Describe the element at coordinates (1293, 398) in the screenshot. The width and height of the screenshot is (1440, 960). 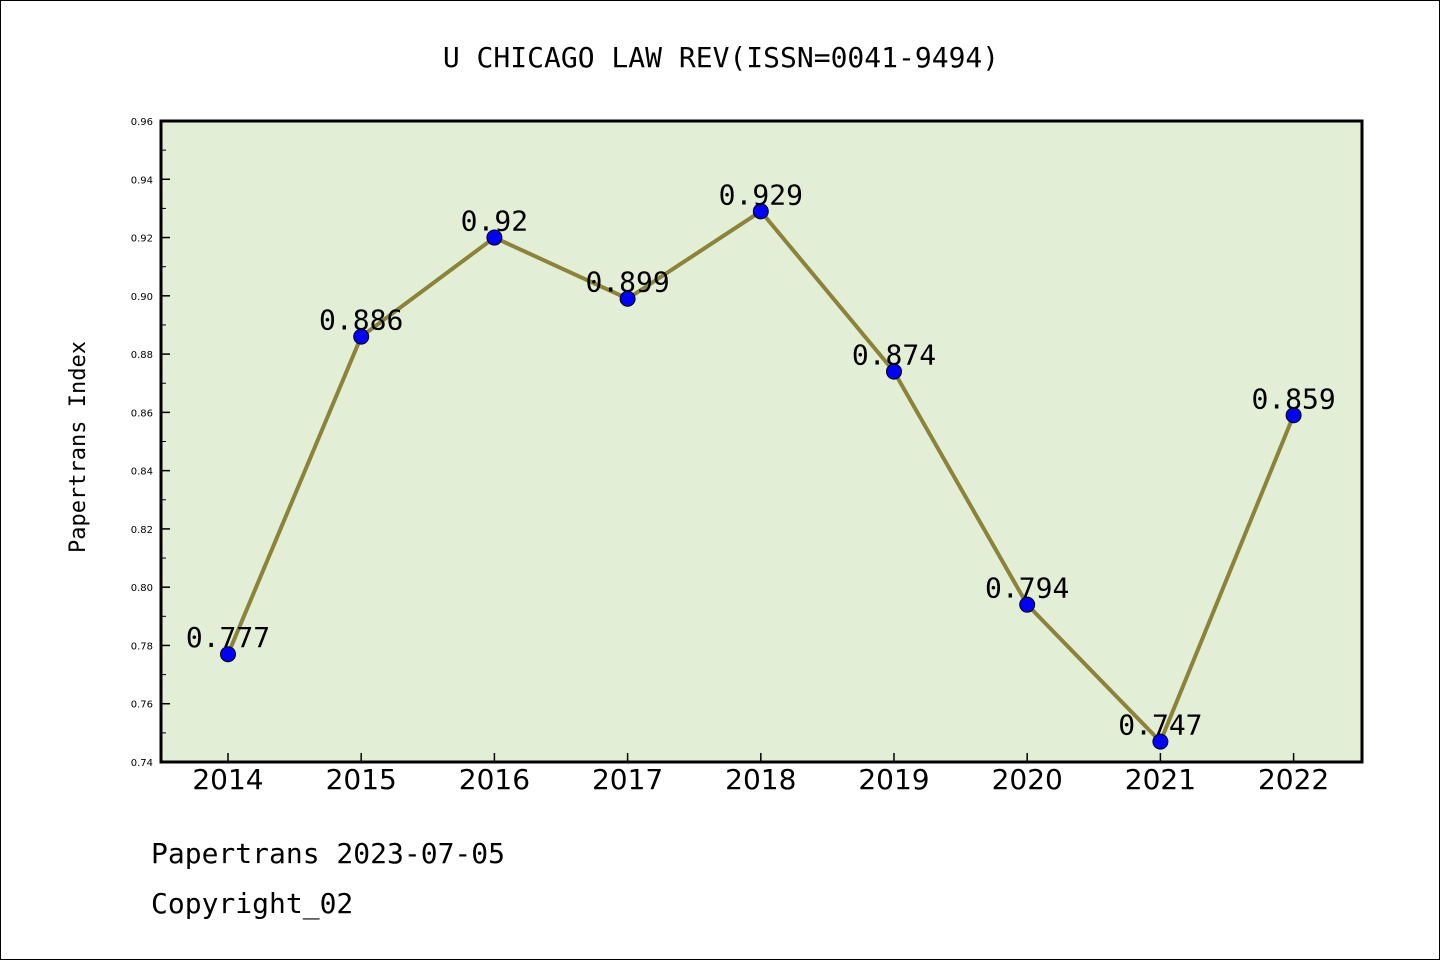
I see `data-point-label: 0.859` at that location.